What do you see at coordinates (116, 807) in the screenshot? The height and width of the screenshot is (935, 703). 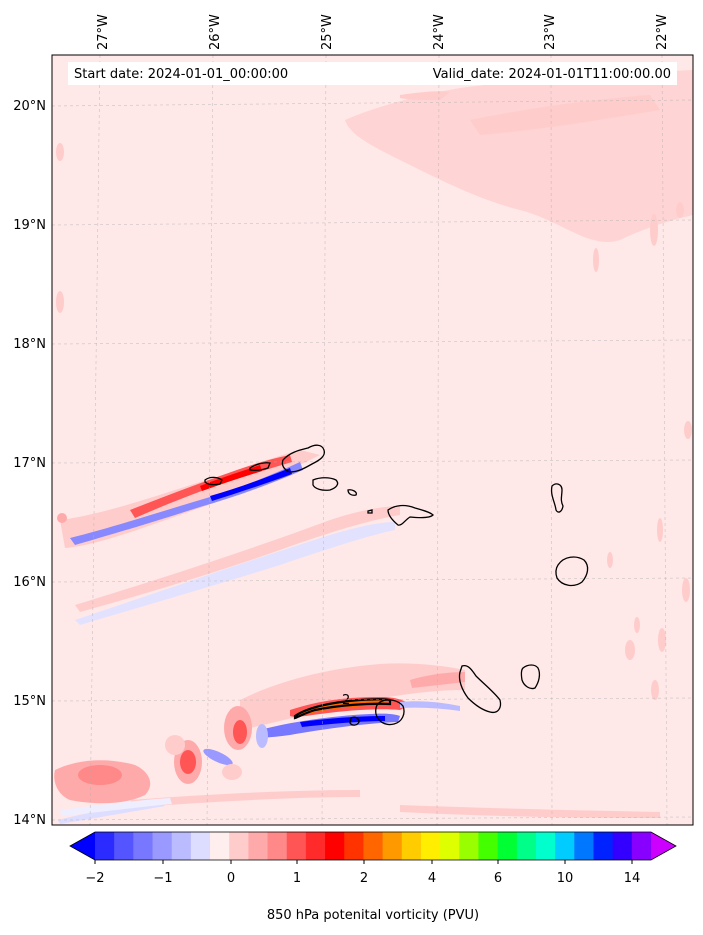 I see `pv-streak-south-pale` at bounding box center [116, 807].